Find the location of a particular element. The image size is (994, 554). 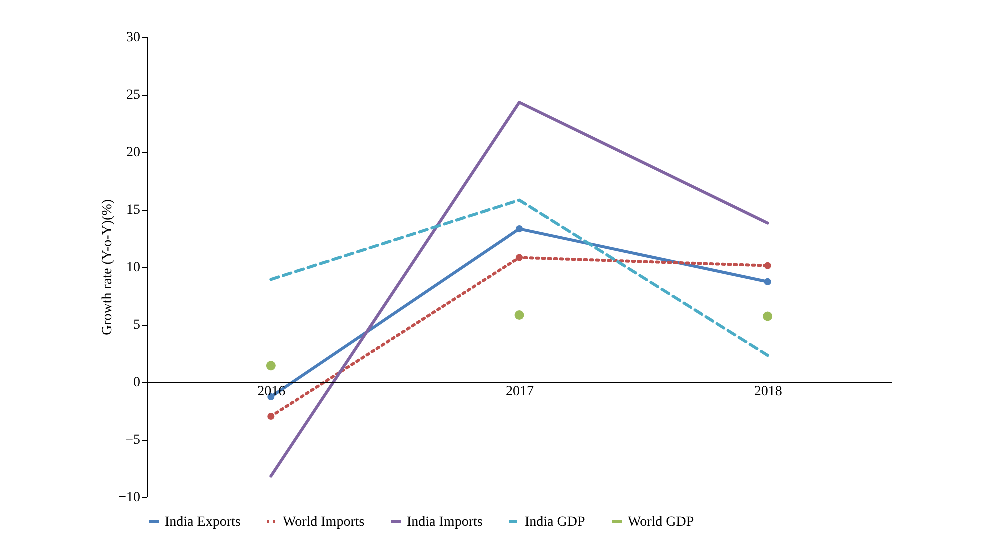

y-tick-label: −10 is located at coordinates (129, 498).